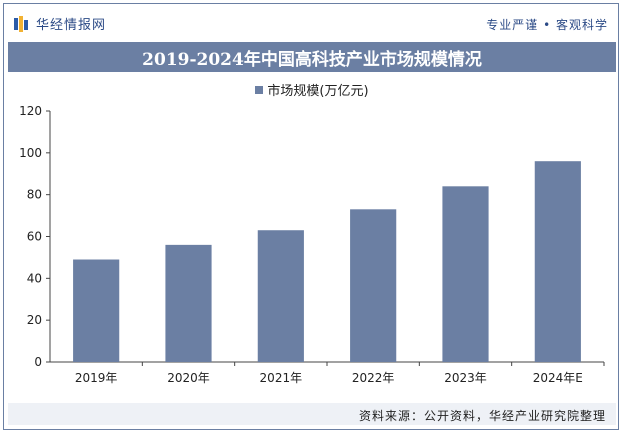 The width and height of the screenshot is (624, 435). What do you see at coordinates (34, 237) in the screenshot?
I see `y-tick-label: 60` at bounding box center [34, 237].